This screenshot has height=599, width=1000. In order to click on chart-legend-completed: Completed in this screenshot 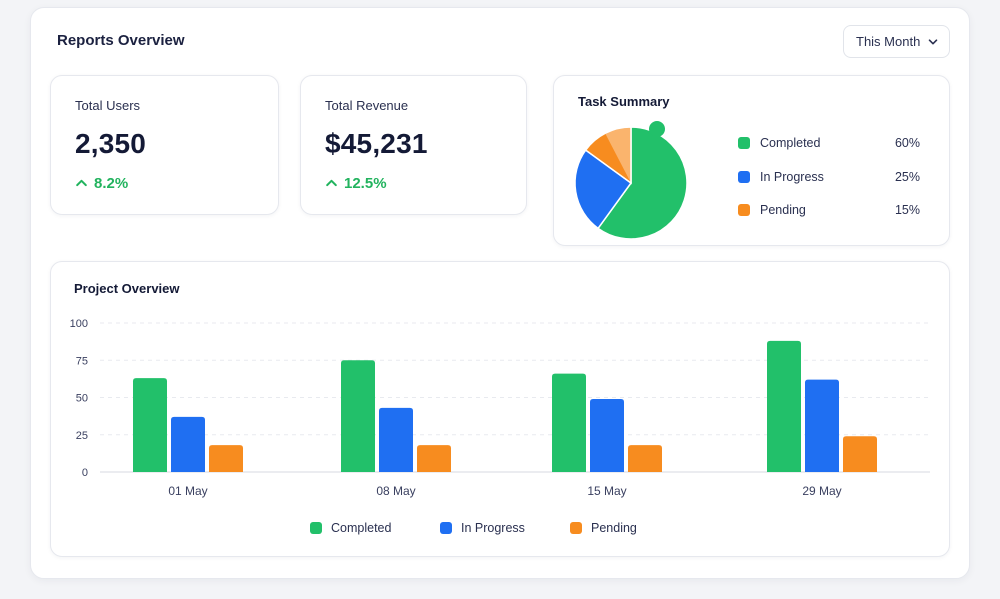, I will do `click(350, 528)`.